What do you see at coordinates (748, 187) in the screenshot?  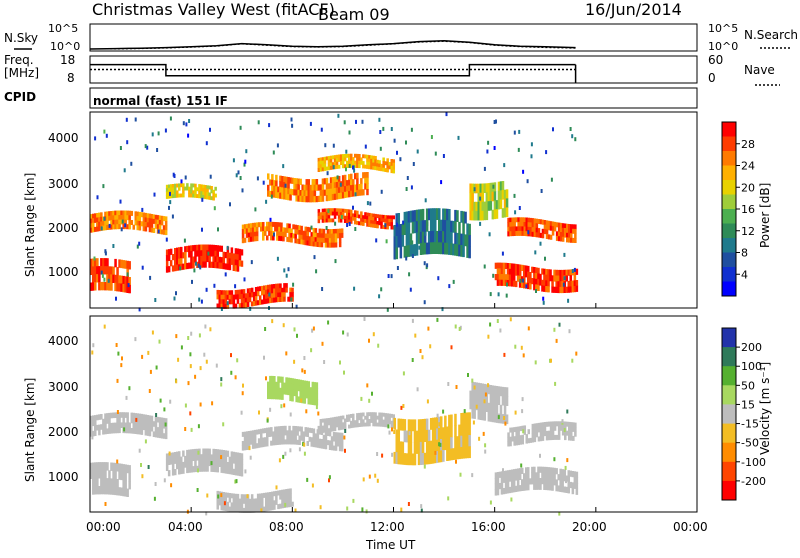 I see `power-colorbar-tick-label: 20` at bounding box center [748, 187].